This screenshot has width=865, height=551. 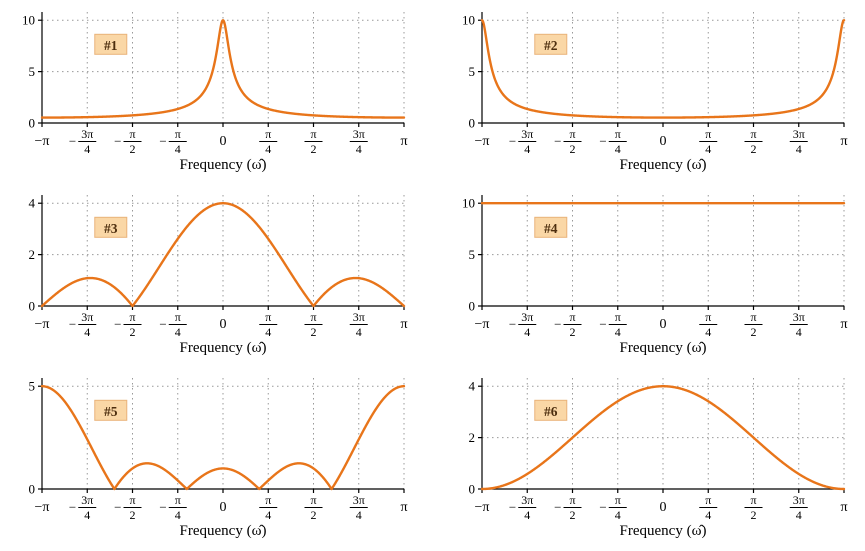 I want to click on plot-number-label: #3, so click(x=111, y=228).